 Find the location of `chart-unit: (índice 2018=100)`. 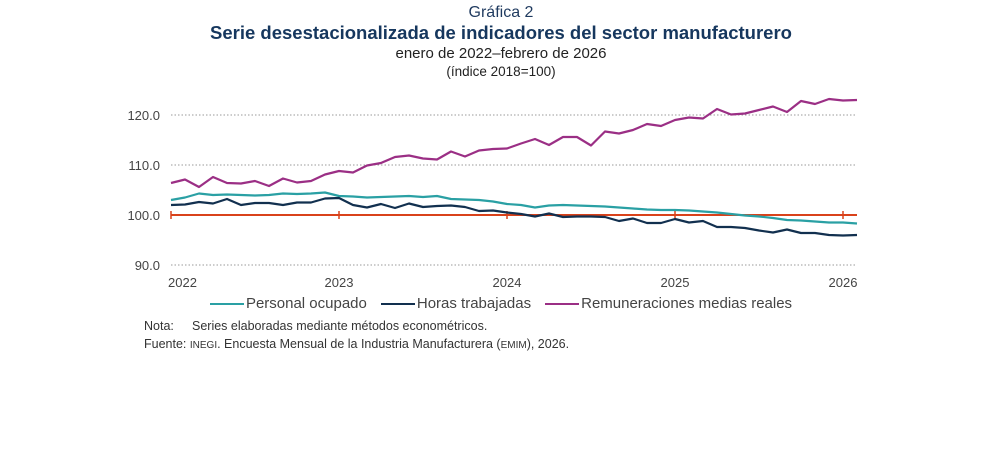

chart-unit: (índice 2018=100) is located at coordinates (501, 71).